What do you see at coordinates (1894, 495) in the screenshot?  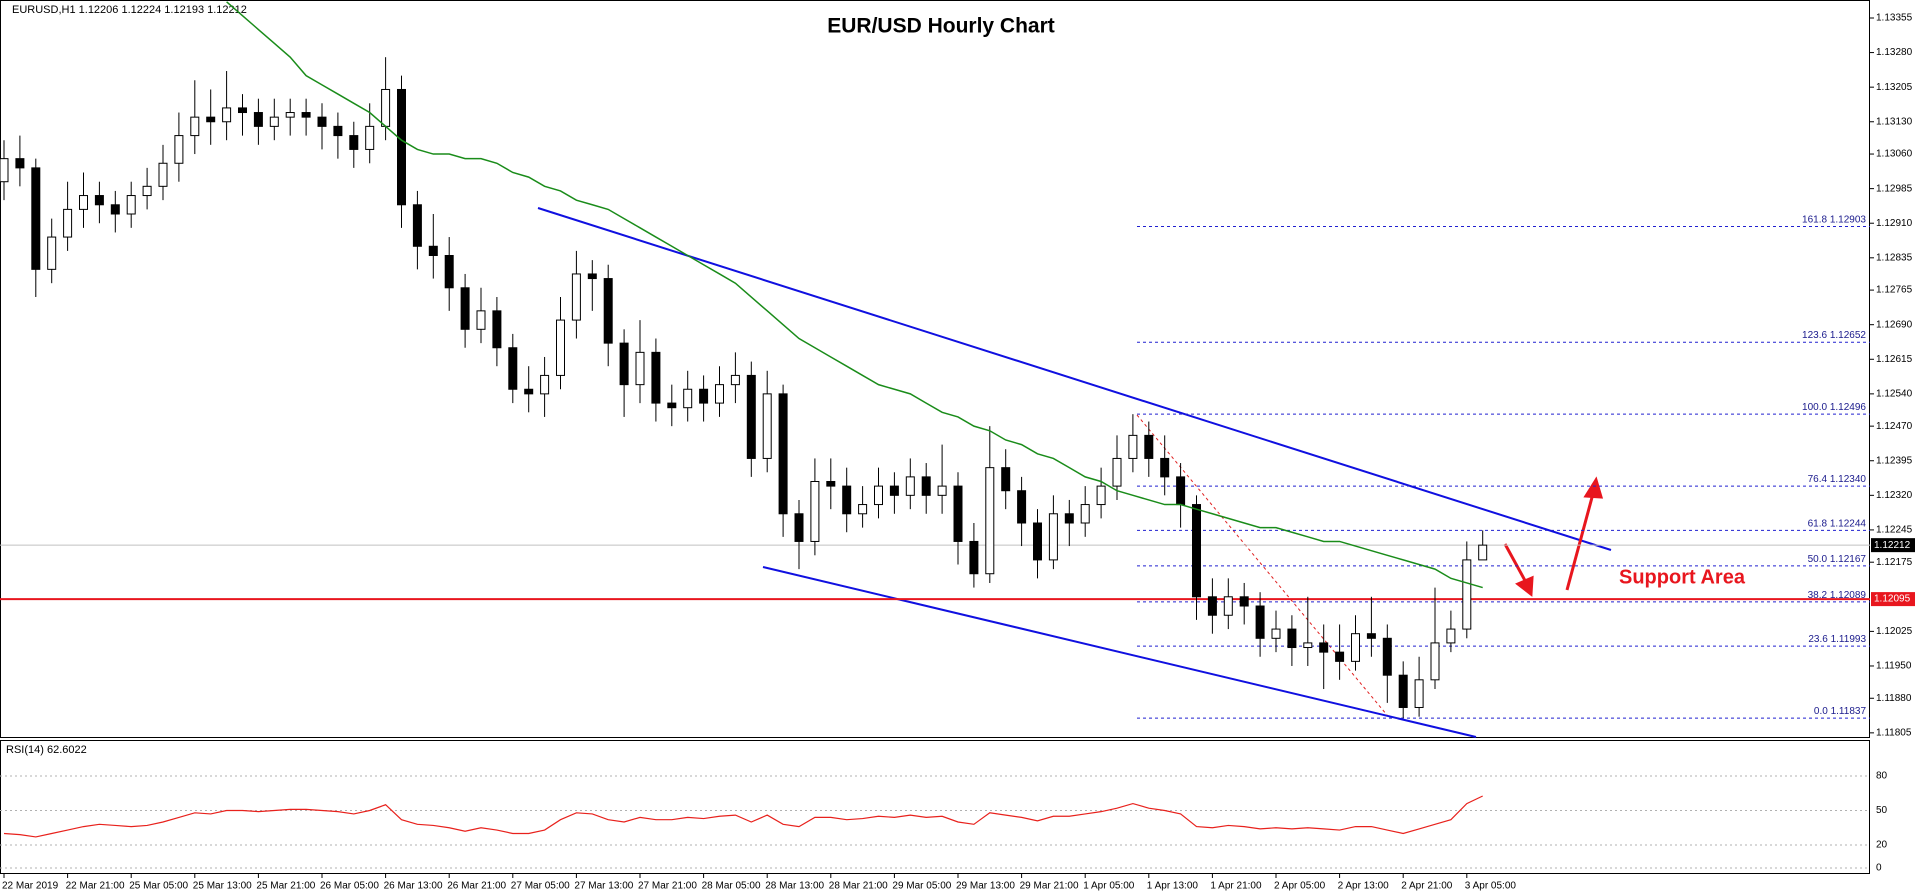 I see `y-tick-label: 1.12320` at bounding box center [1894, 495].